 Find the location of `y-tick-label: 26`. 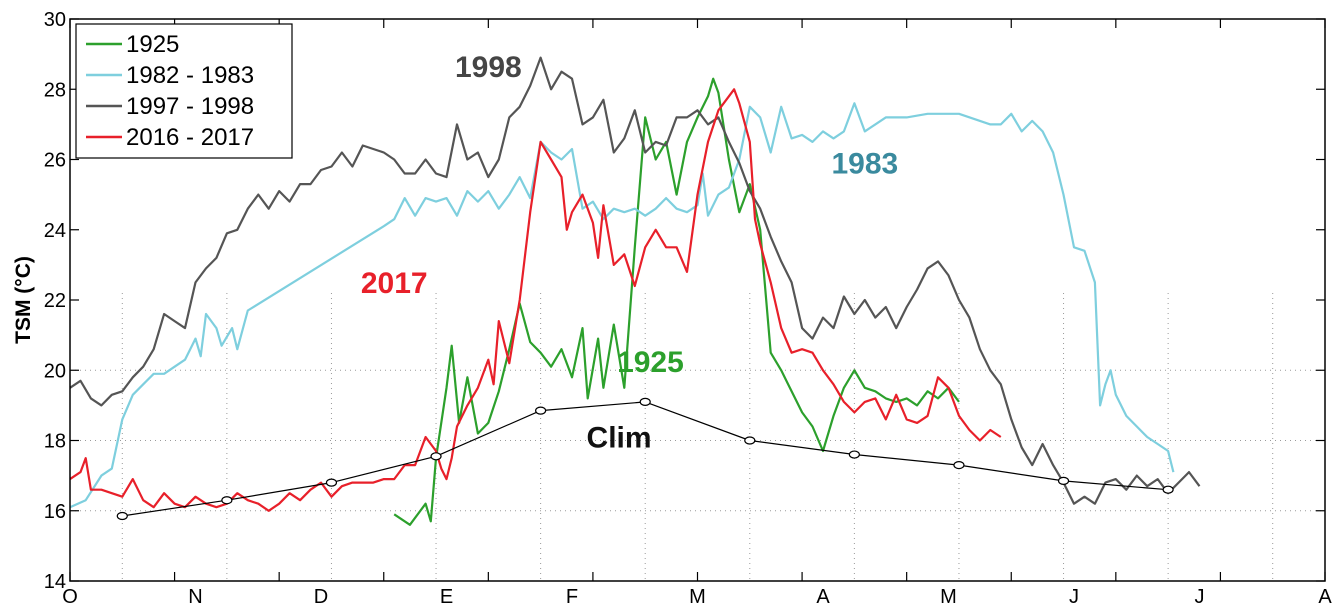

y-tick-label: 26 is located at coordinates (55, 161).